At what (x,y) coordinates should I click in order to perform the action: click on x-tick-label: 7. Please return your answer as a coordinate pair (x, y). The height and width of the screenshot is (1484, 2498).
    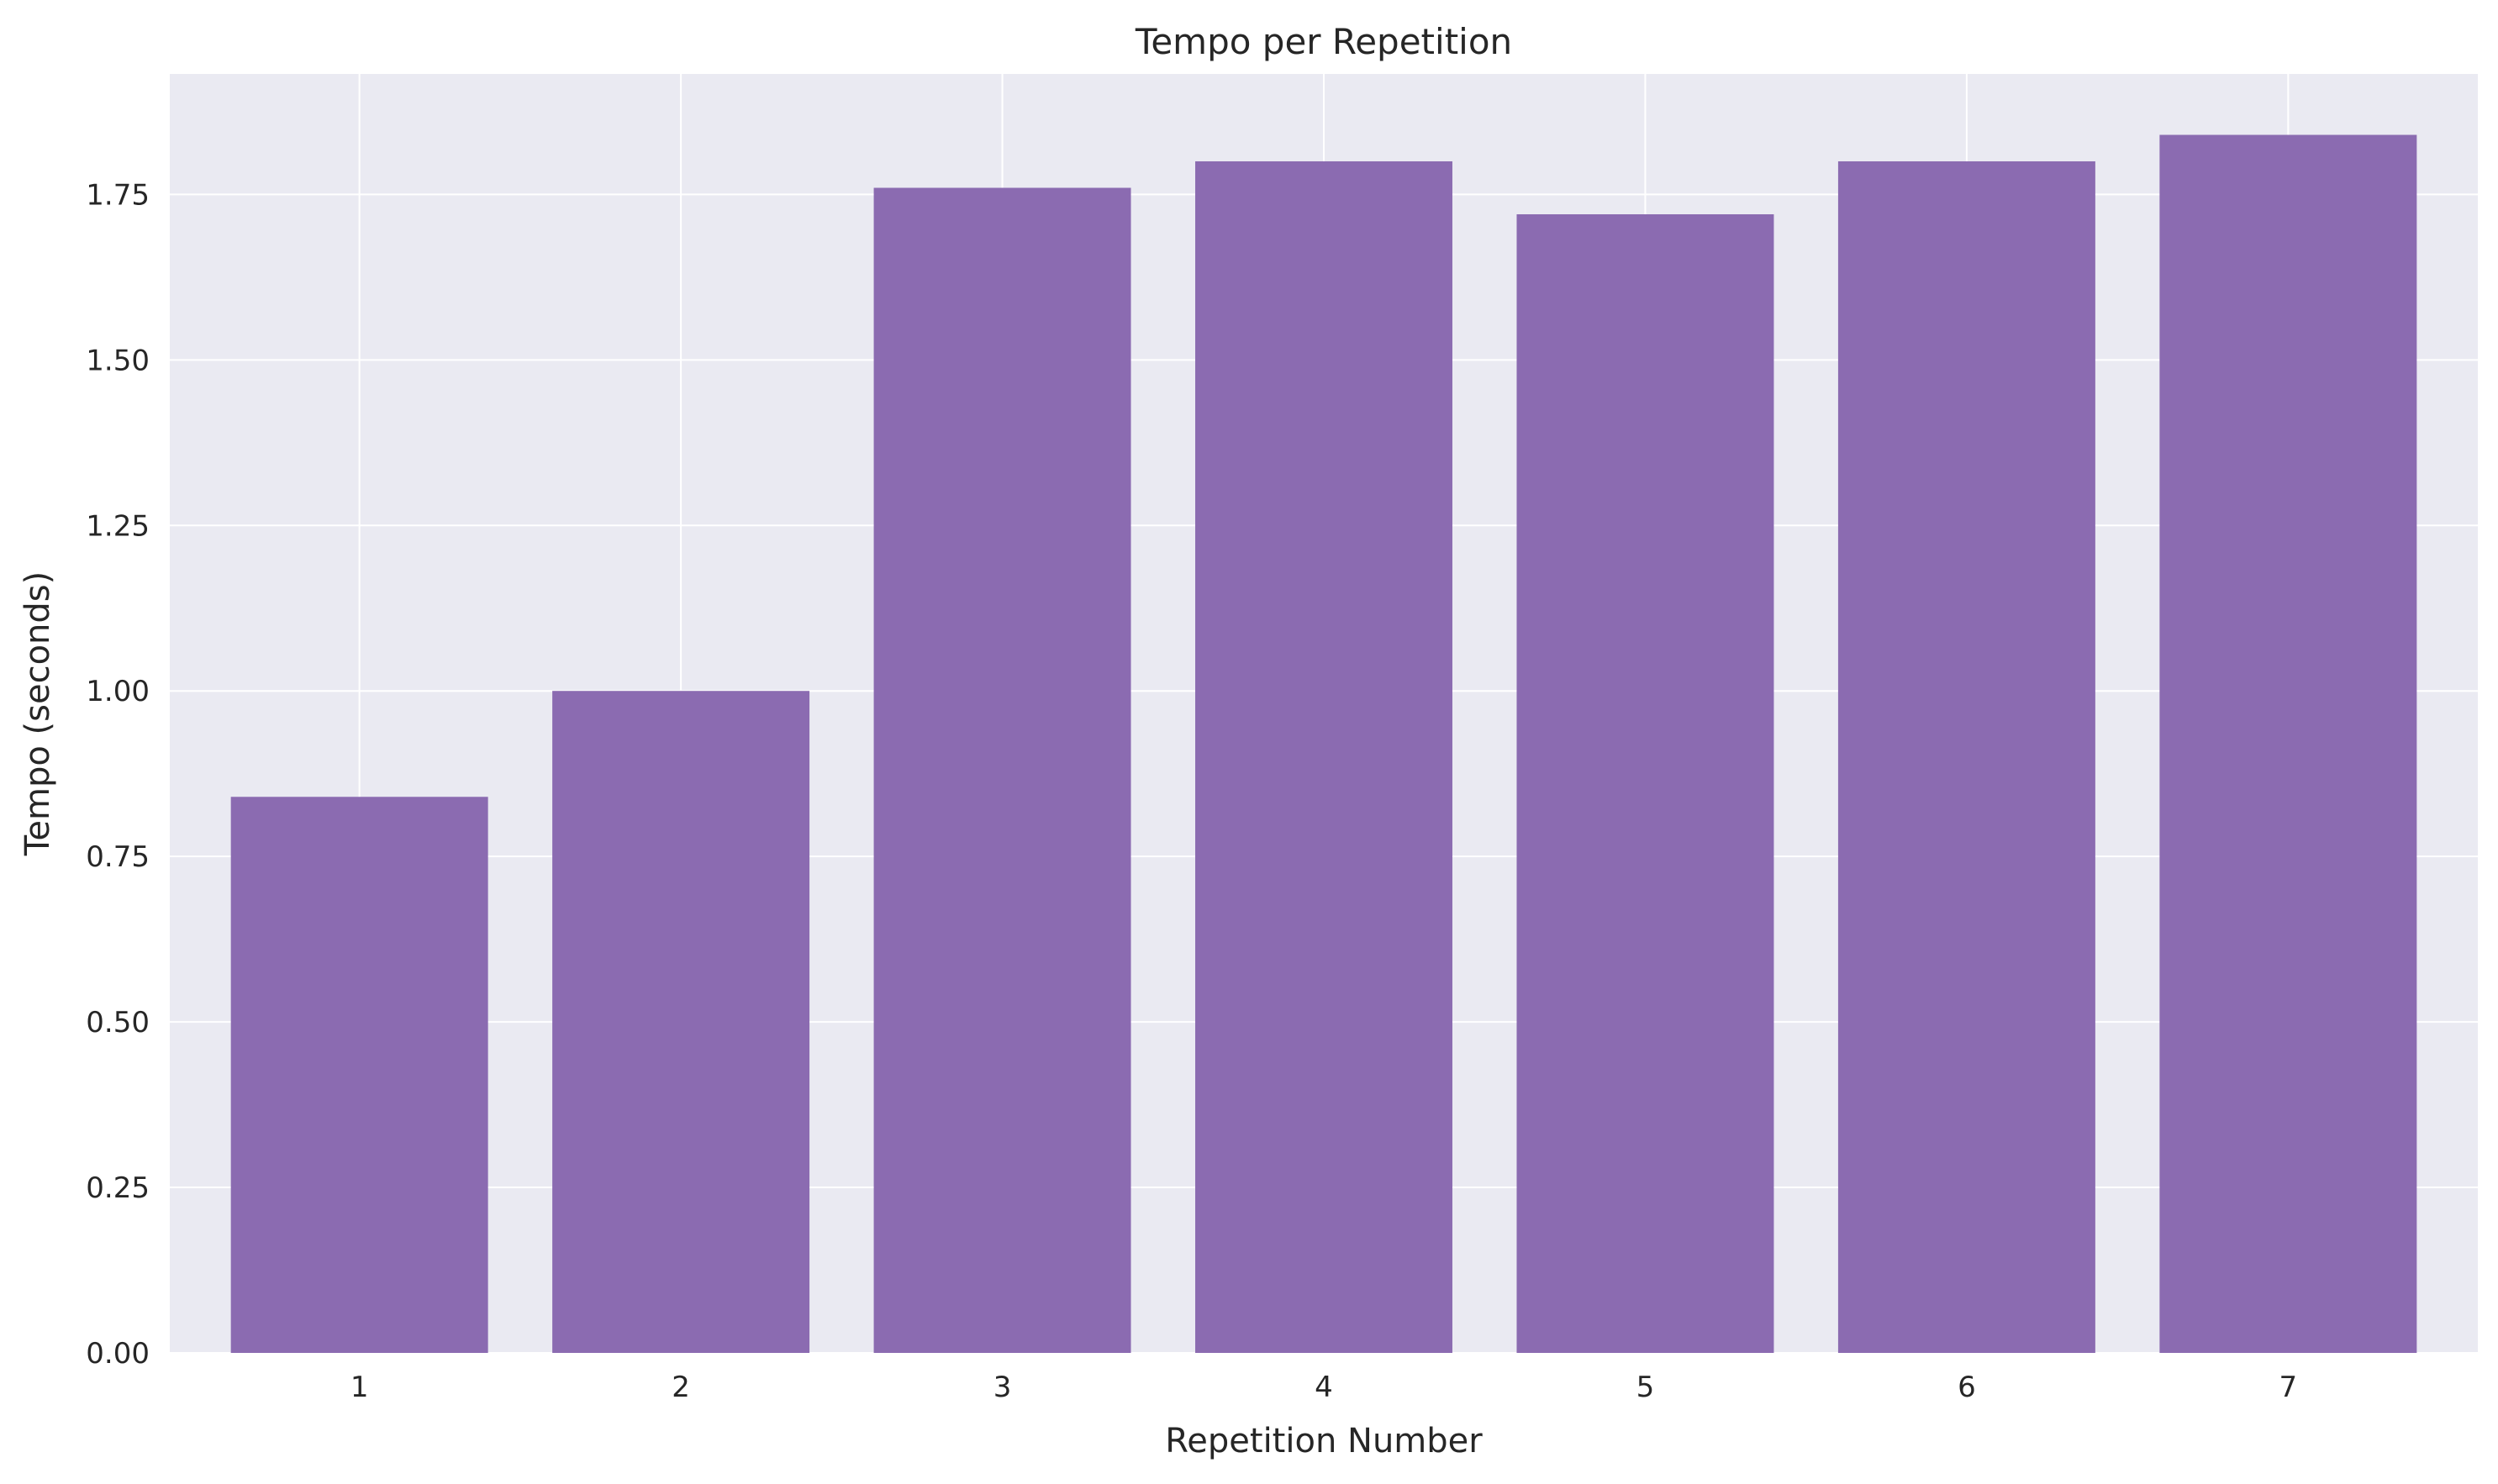
    Looking at the image, I should click on (2288, 1387).